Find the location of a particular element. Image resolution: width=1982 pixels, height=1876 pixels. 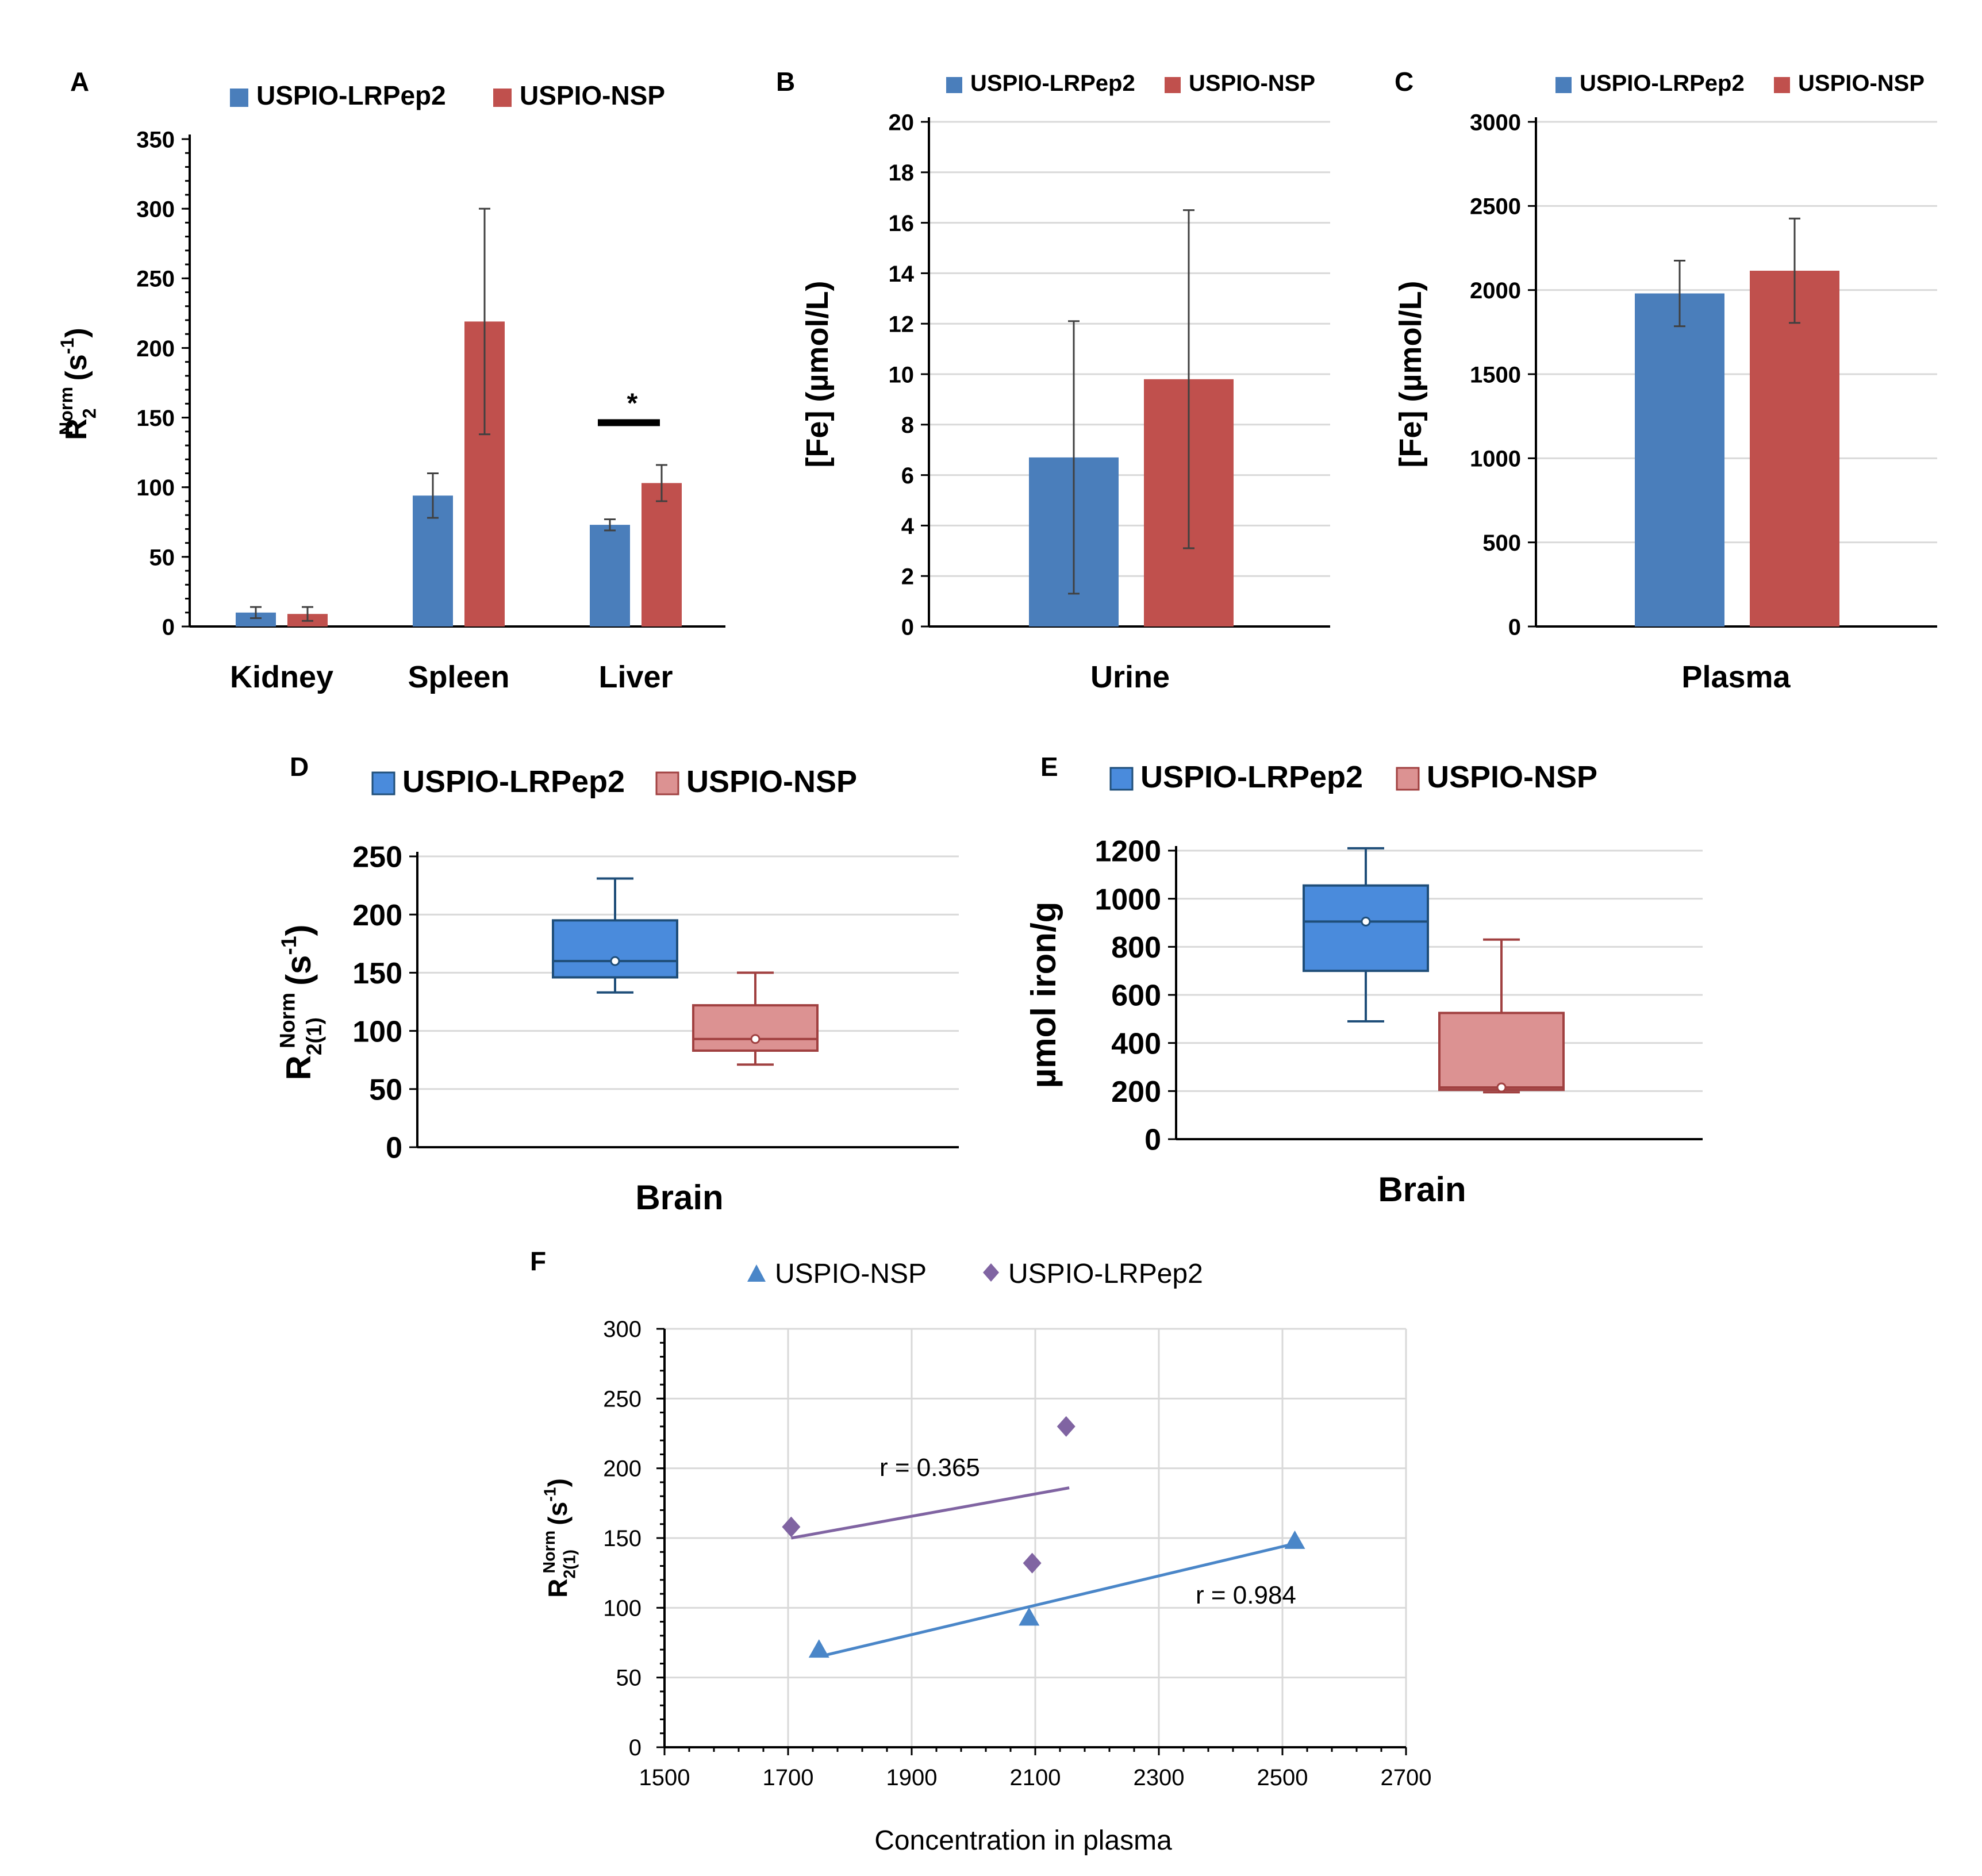

x-tick-label: 1700 is located at coordinates (789, 1777).